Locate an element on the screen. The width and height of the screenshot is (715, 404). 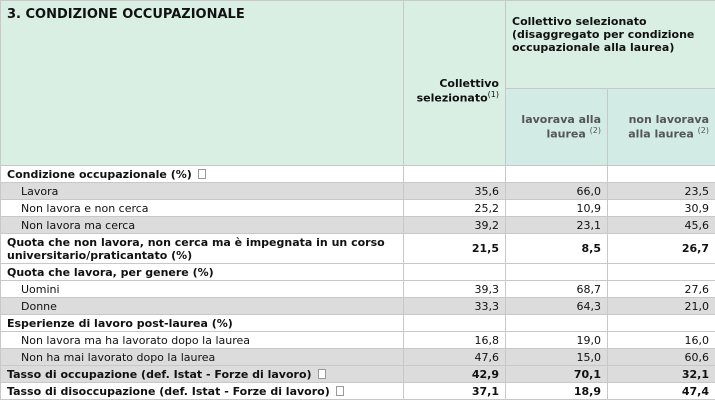
value-cell: 68,7 is located at coordinates (556, 289).